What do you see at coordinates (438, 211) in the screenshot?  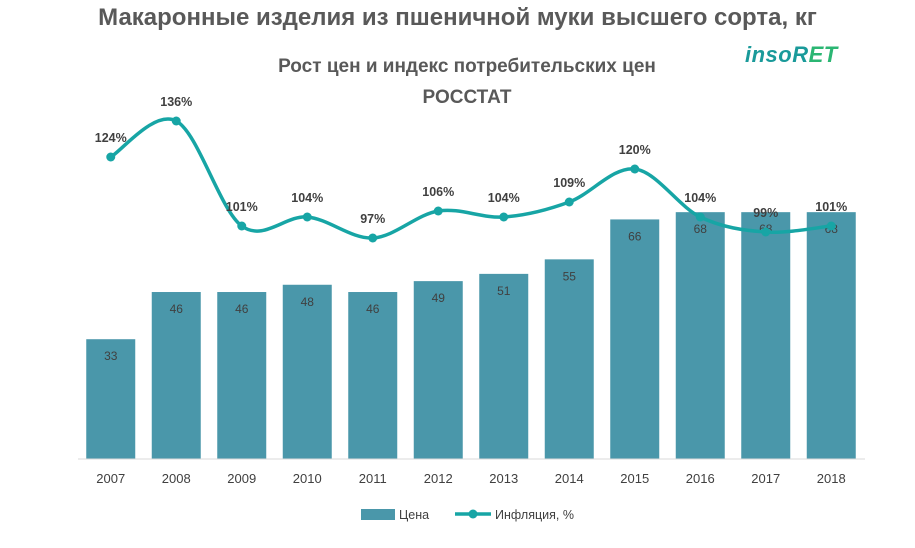 I see `inflation-point-2012` at bounding box center [438, 211].